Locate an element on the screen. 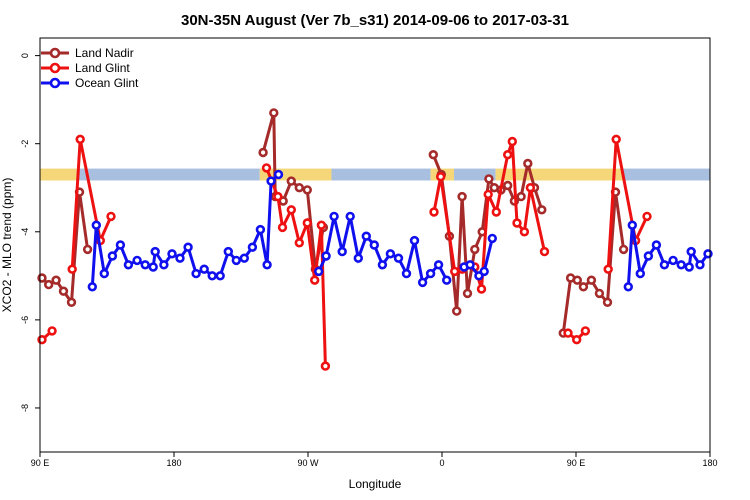 This screenshot has width=750, height=500. legend-label: Land Glint is located at coordinates (102, 68).